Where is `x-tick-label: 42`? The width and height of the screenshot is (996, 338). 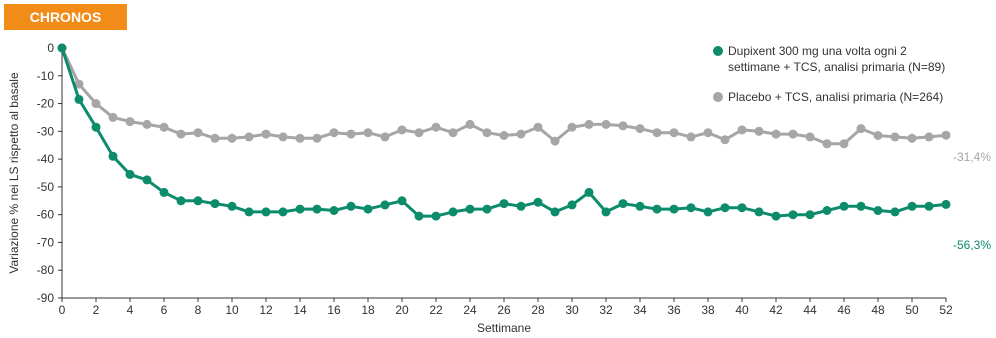
x-tick-label: 42 is located at coordinates (776, 310).